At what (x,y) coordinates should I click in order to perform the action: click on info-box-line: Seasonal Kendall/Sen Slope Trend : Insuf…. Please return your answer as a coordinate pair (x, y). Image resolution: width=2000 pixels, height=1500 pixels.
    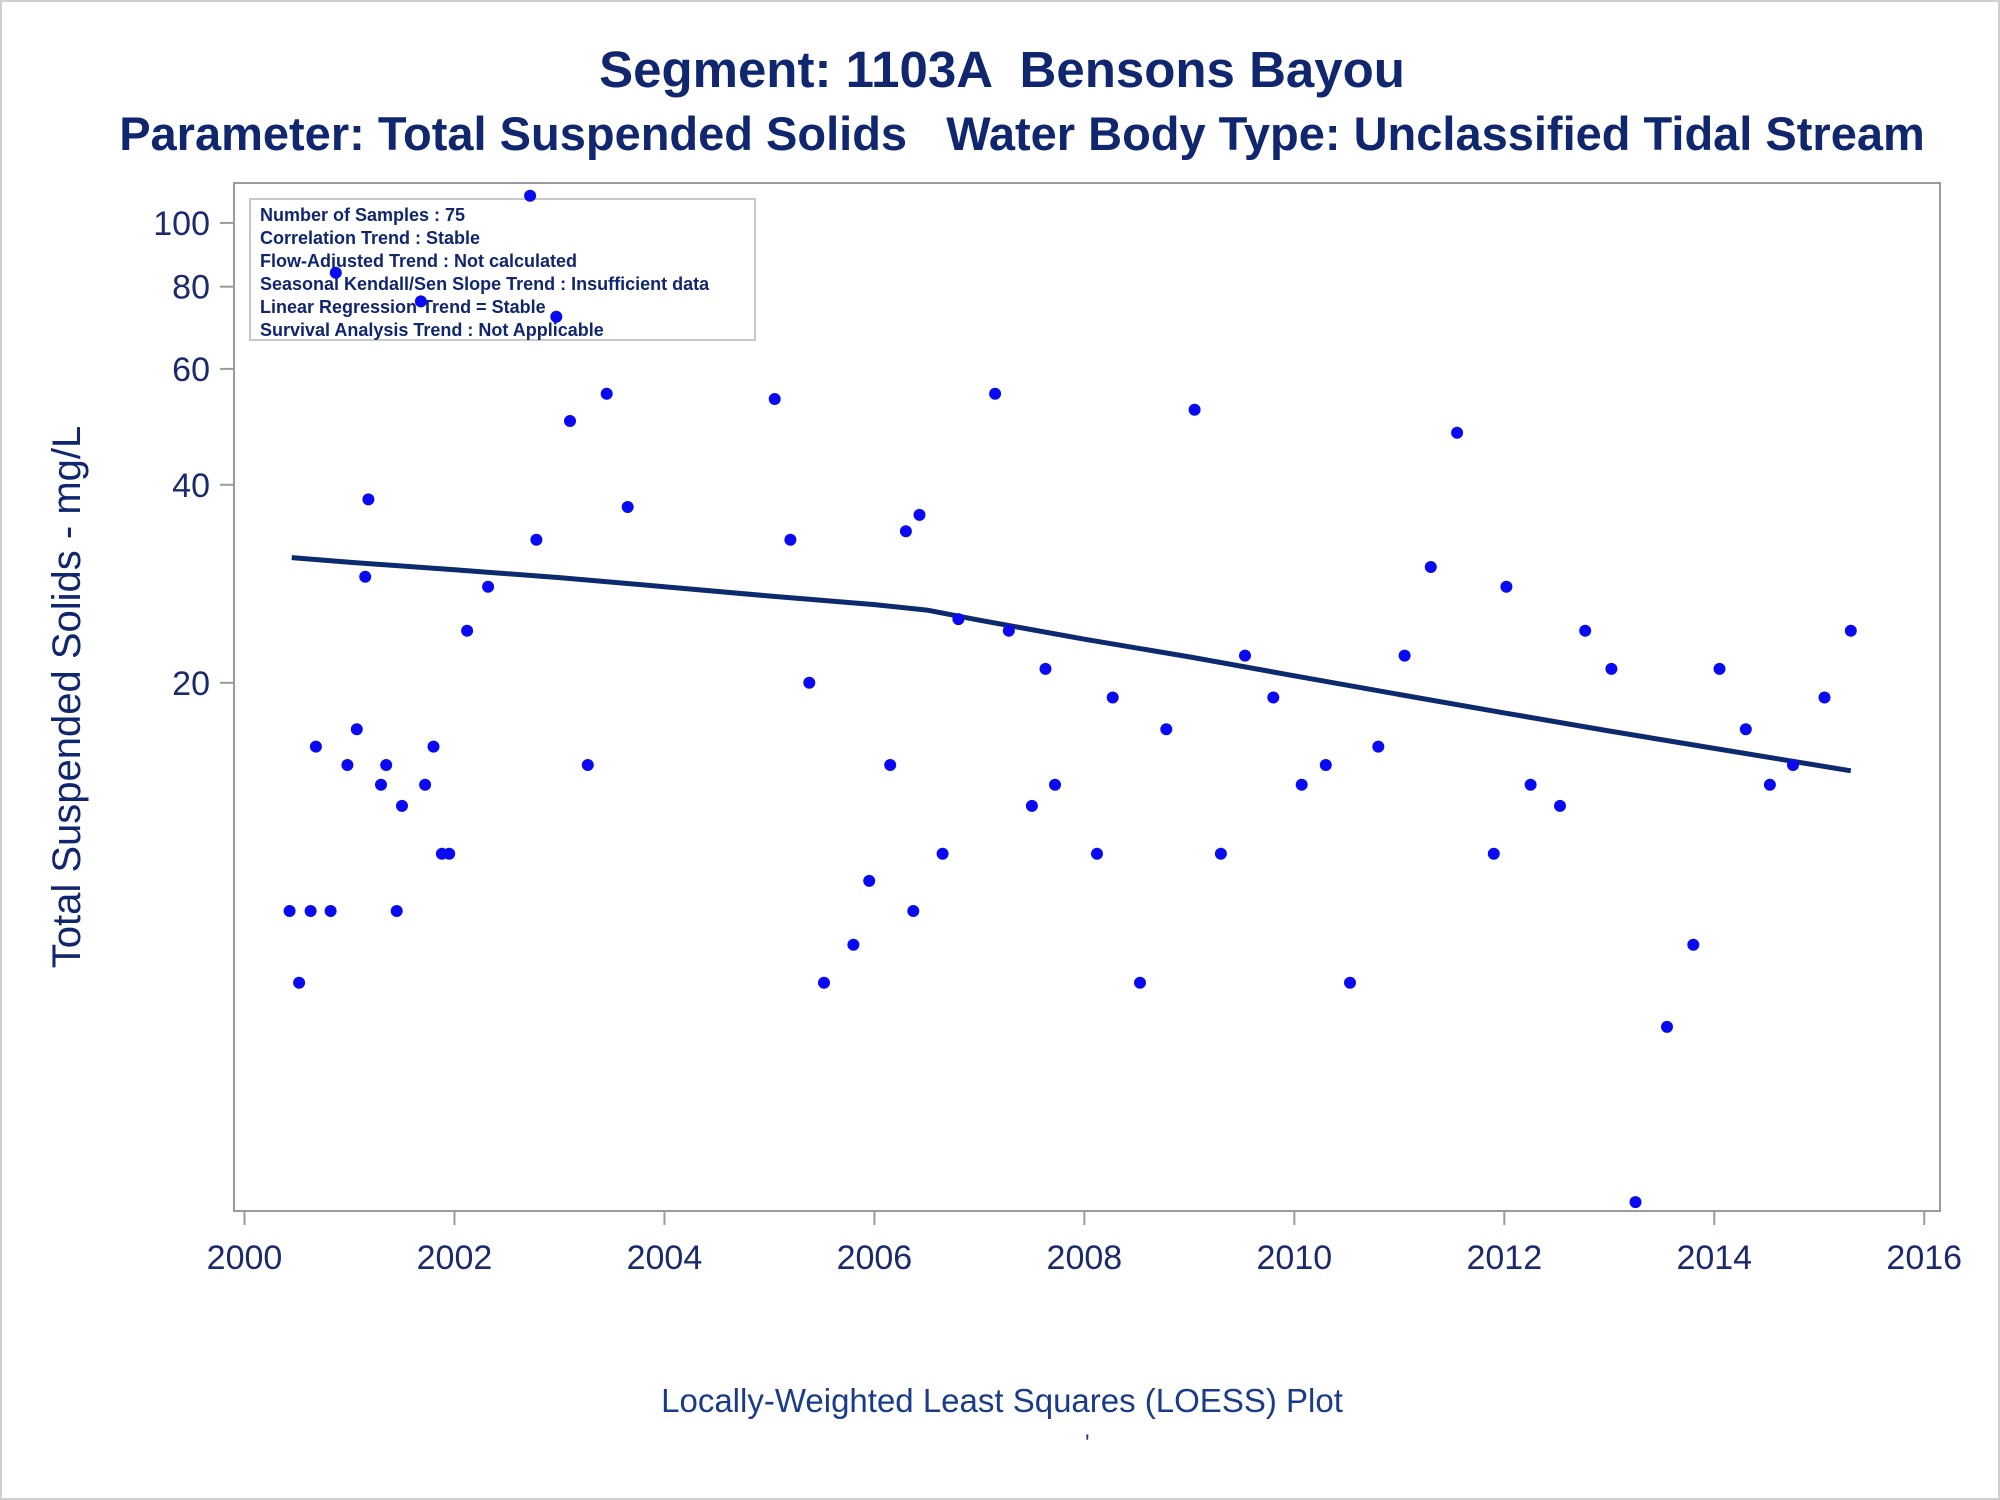
    Looking at the image, I should click on (485, 284).